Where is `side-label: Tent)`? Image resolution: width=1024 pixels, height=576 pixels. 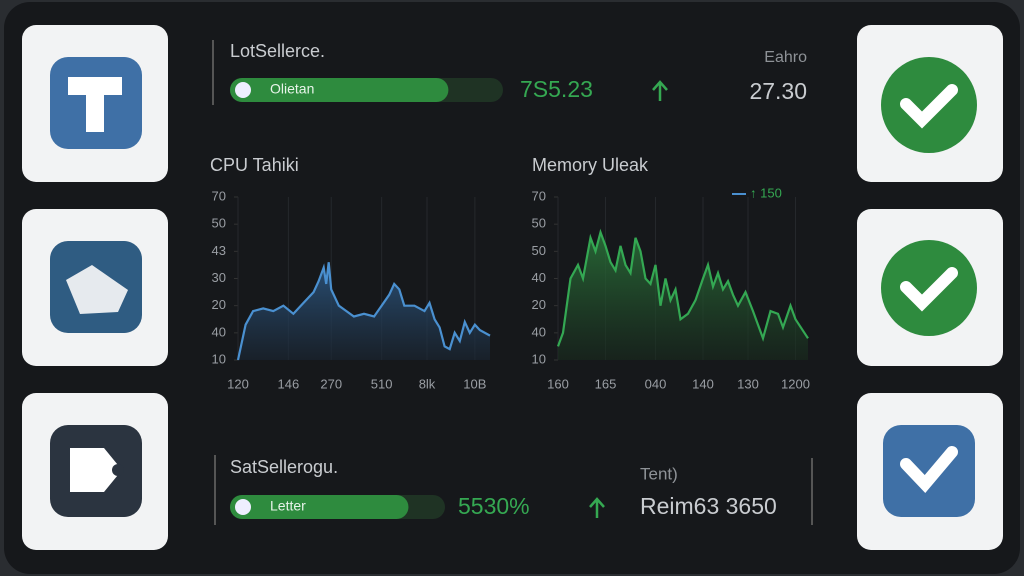 side-label: Tent) is located at coordinates (659, 473).